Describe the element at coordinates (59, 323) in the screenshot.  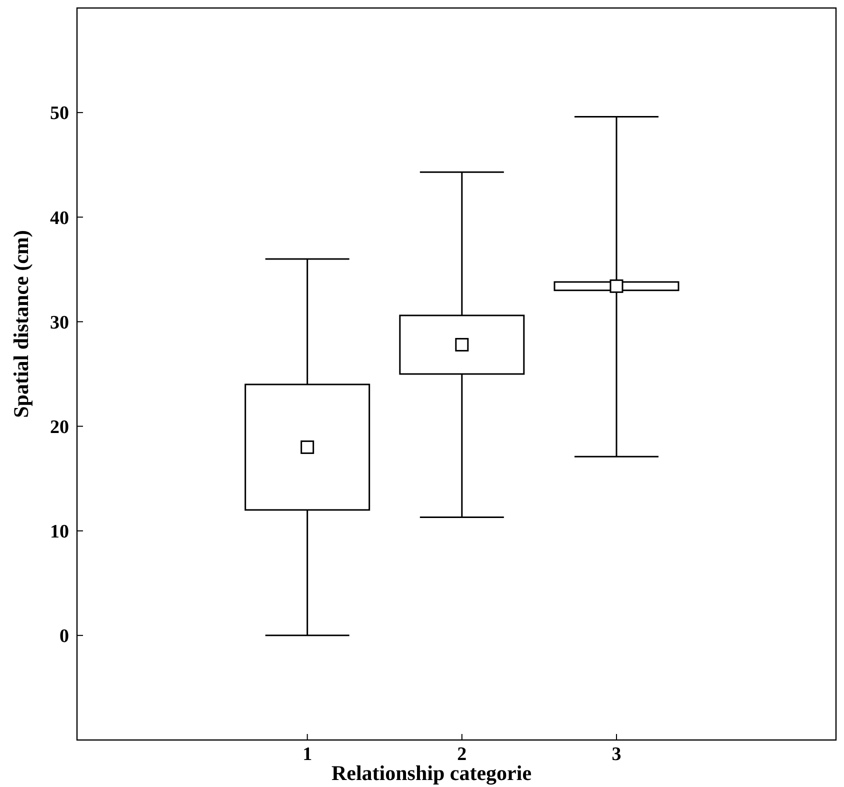
I see `y-tick-label: 30` at that location.